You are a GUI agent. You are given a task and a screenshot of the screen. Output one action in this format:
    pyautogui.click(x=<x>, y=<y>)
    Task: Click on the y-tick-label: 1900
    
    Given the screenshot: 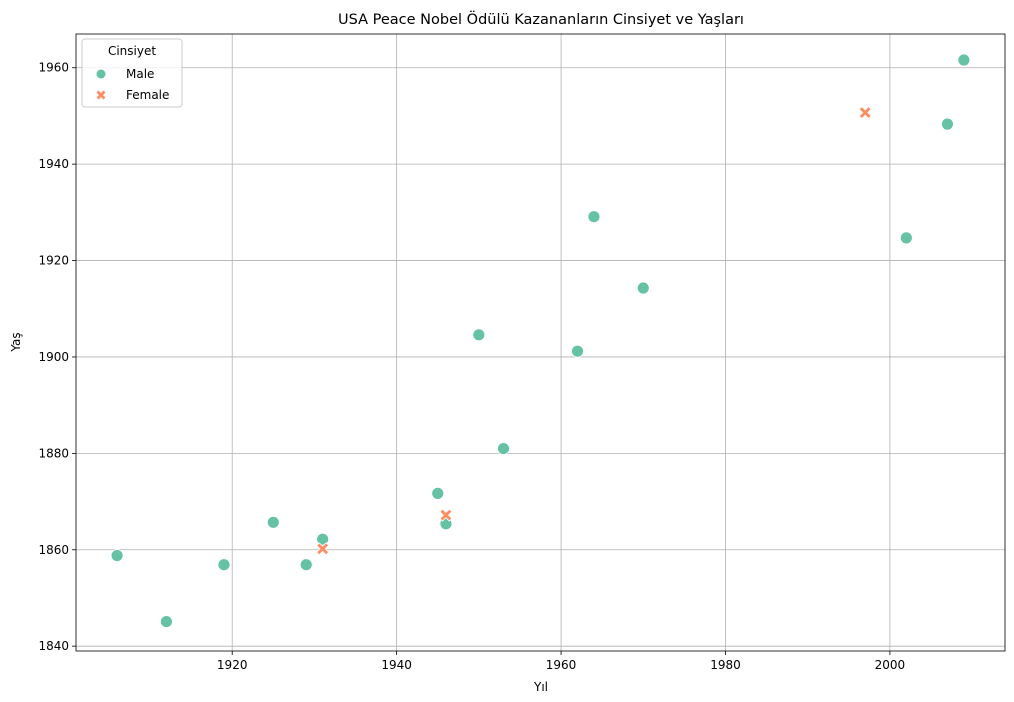 What is the action you would take?
    pyautogui.click(x=53, y=357)
    